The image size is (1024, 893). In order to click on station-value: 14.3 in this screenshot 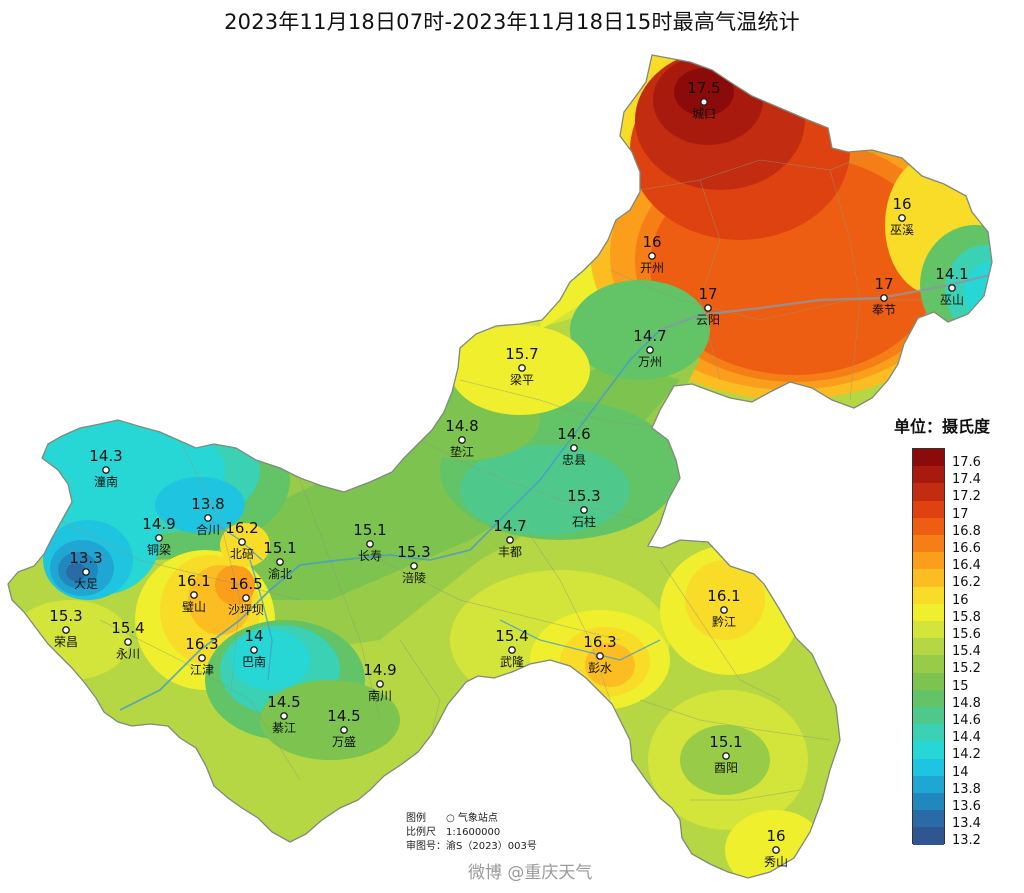, I will do `click(105, 456)`.